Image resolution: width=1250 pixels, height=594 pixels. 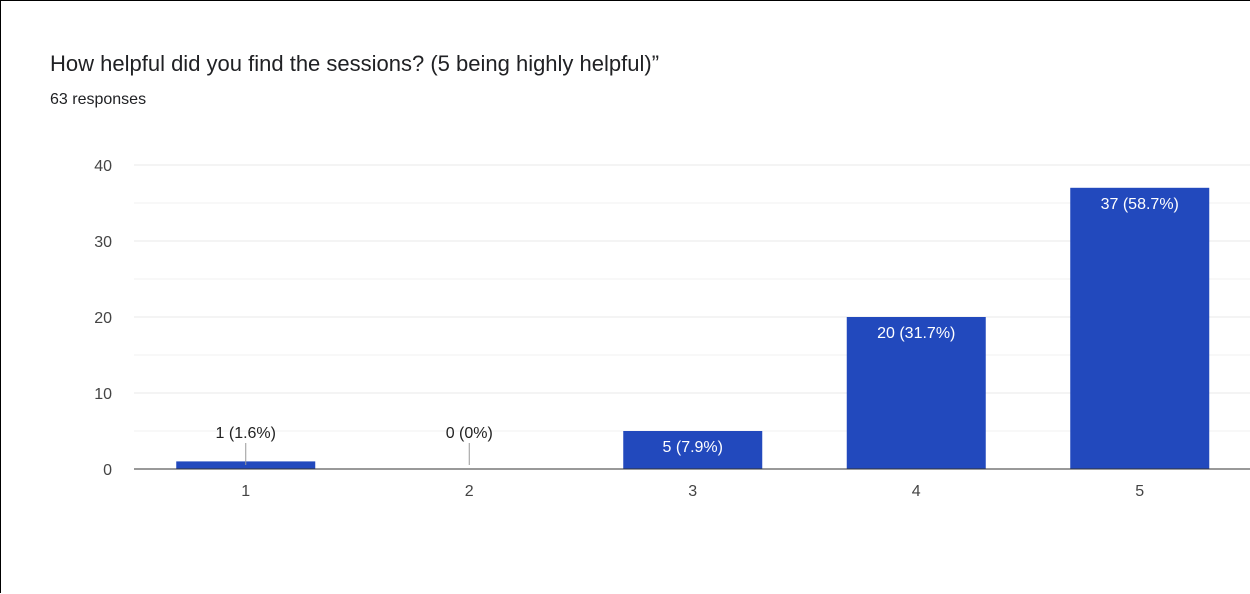 What do you see at coordinates (103, 394) in the screenshot?
I see `y-tick-label: 10` at bounding box center [103, 394].